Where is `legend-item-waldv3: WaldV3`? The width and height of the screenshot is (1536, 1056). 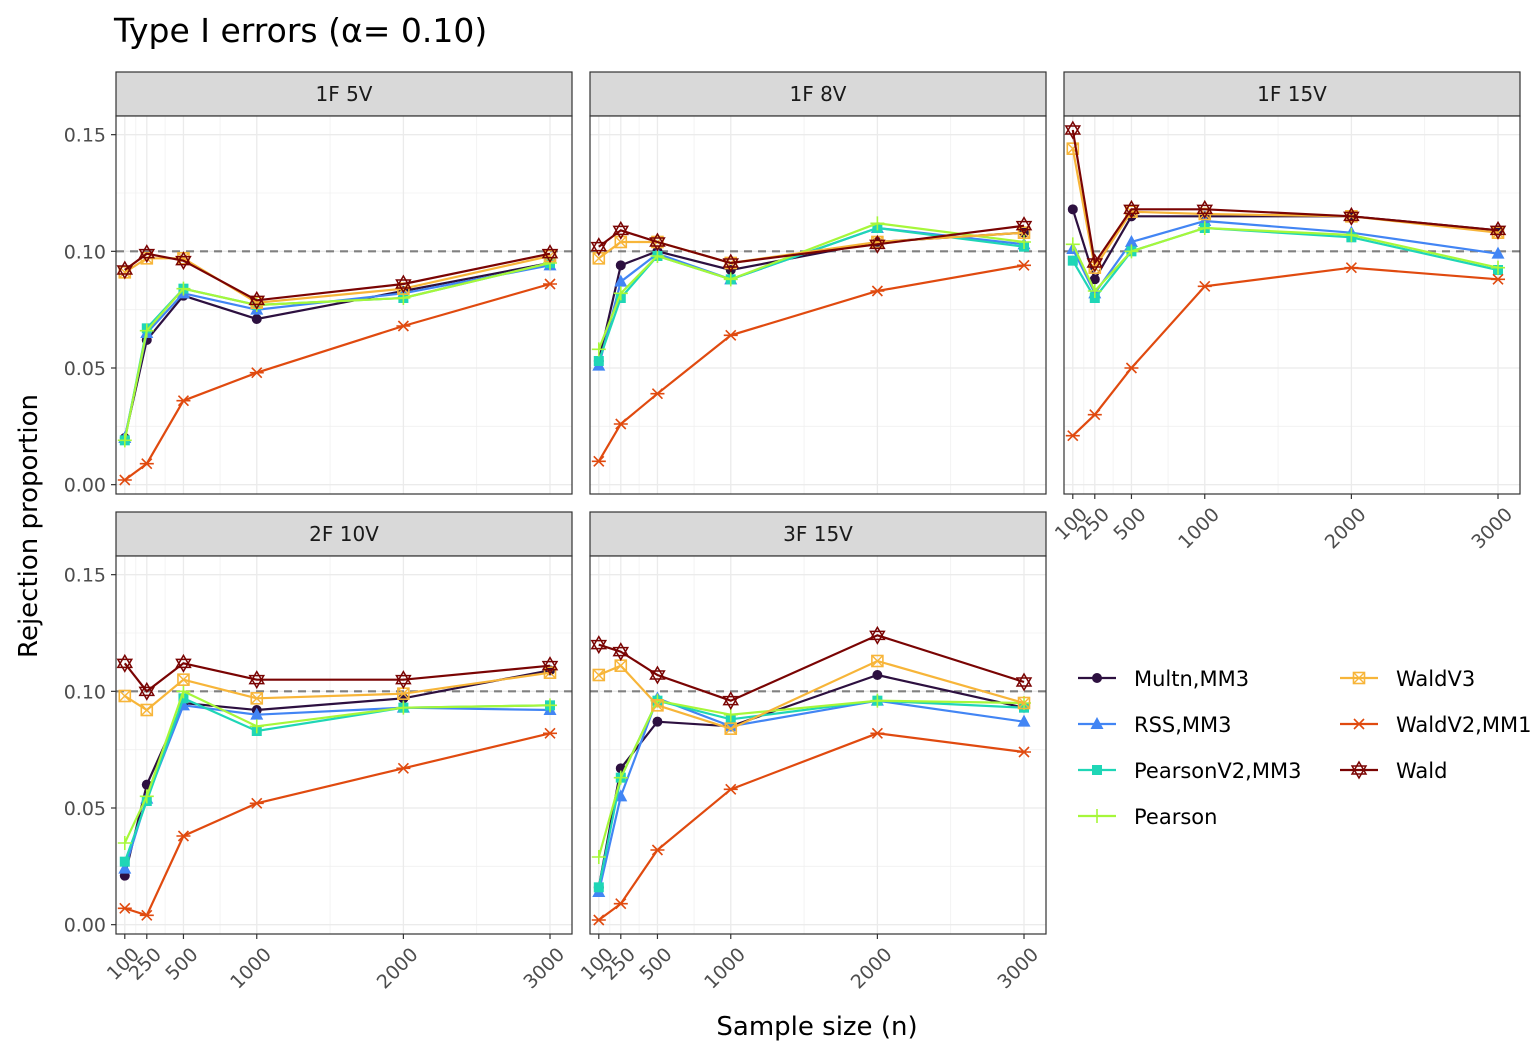 legend-item-waldv3: WaldV3 is located at coordinates (1407, 679).